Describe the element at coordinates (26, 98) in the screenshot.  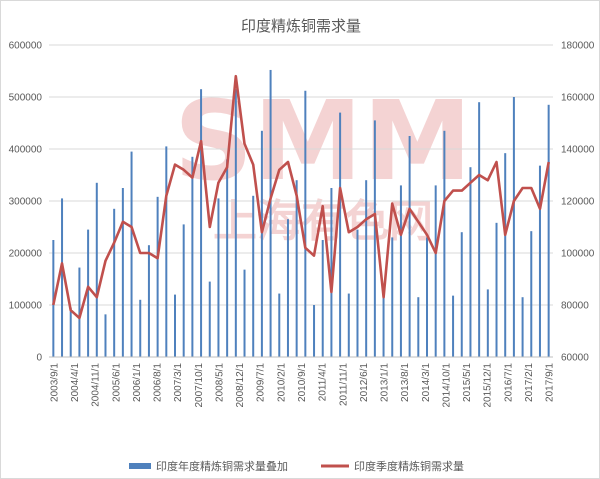
I see `y-left-tick-label: 500000` at that location.